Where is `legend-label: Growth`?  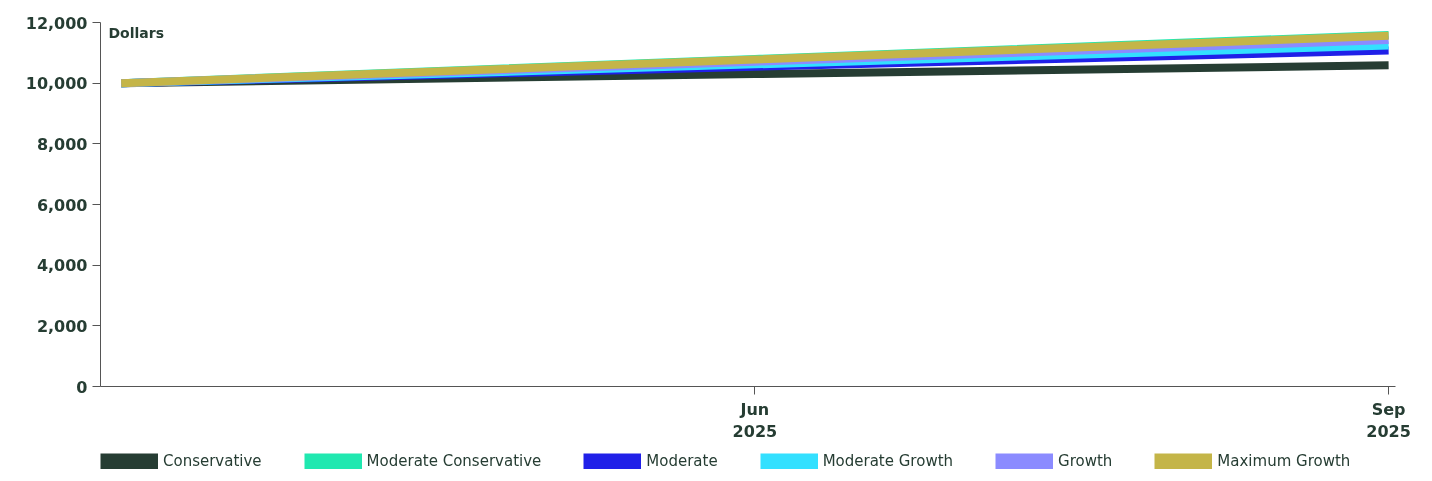 legend-label: Growth is located at coordinates (1085, 461).